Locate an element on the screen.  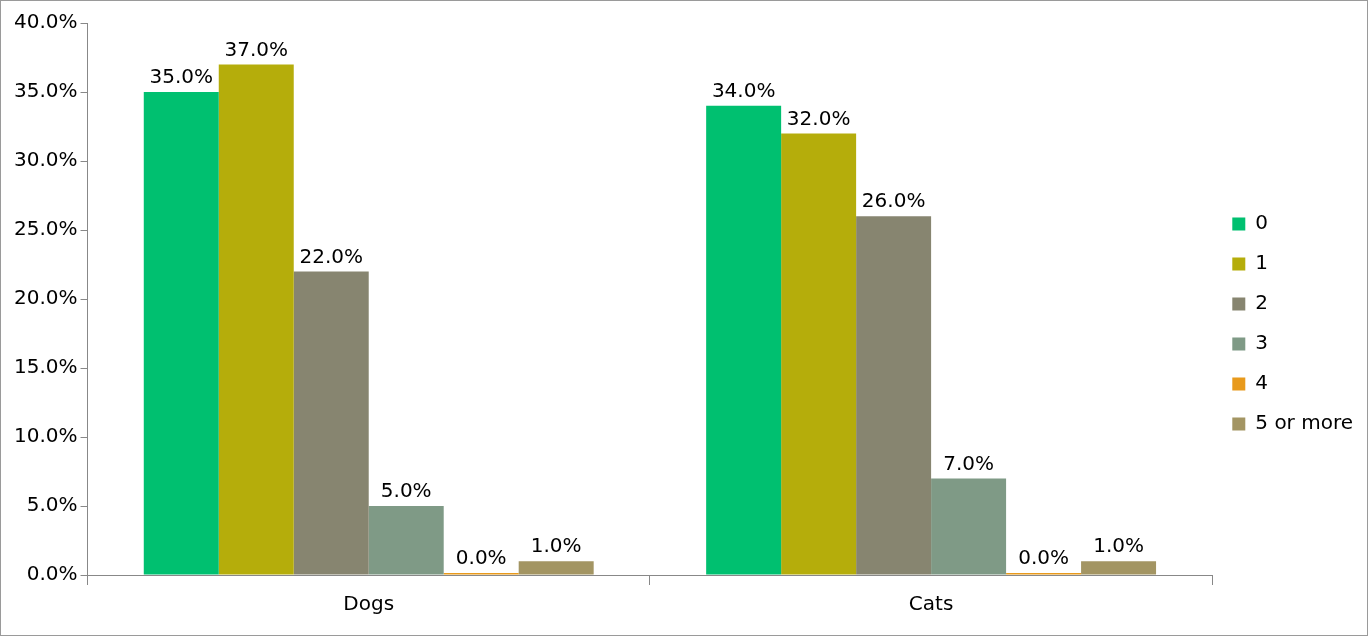
legend-label: 5 or more is located at coordinates (1304, 422).